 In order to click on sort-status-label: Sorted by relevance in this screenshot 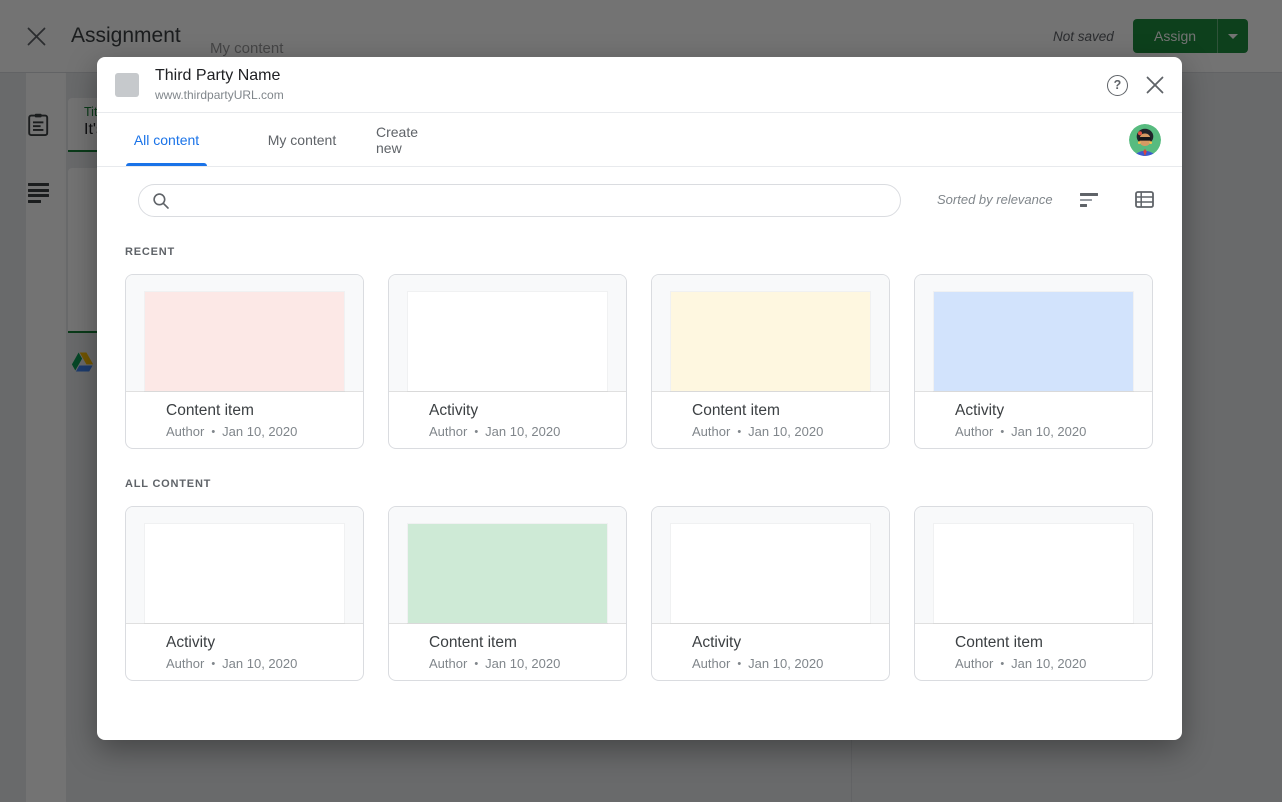, I will do `click(995, 199)`.